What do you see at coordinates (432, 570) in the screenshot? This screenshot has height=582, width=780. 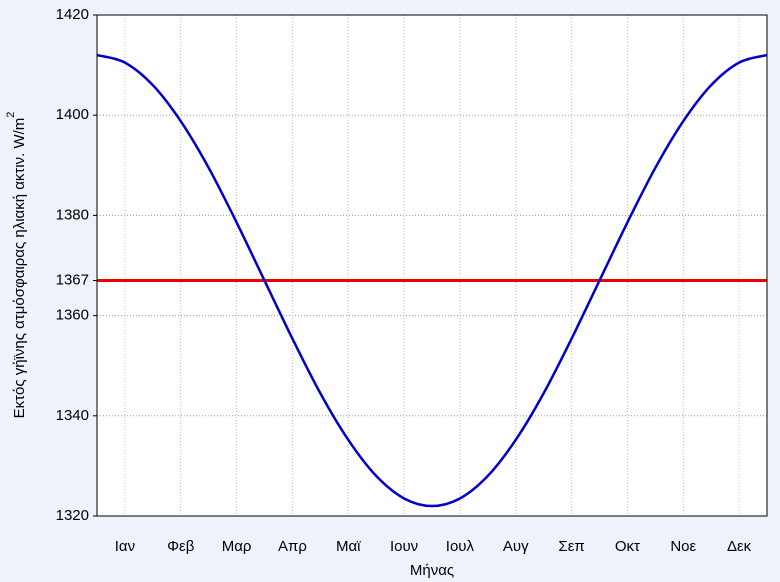 I see `x-axis-label: Μήνας` at bounding box center [432, 570].